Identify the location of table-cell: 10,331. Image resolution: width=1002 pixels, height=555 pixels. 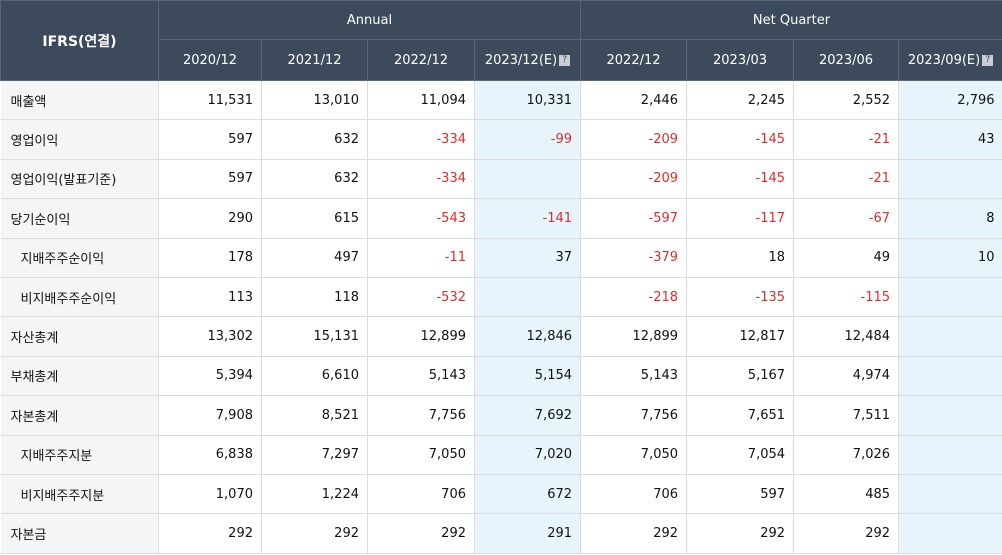
(527, 100).